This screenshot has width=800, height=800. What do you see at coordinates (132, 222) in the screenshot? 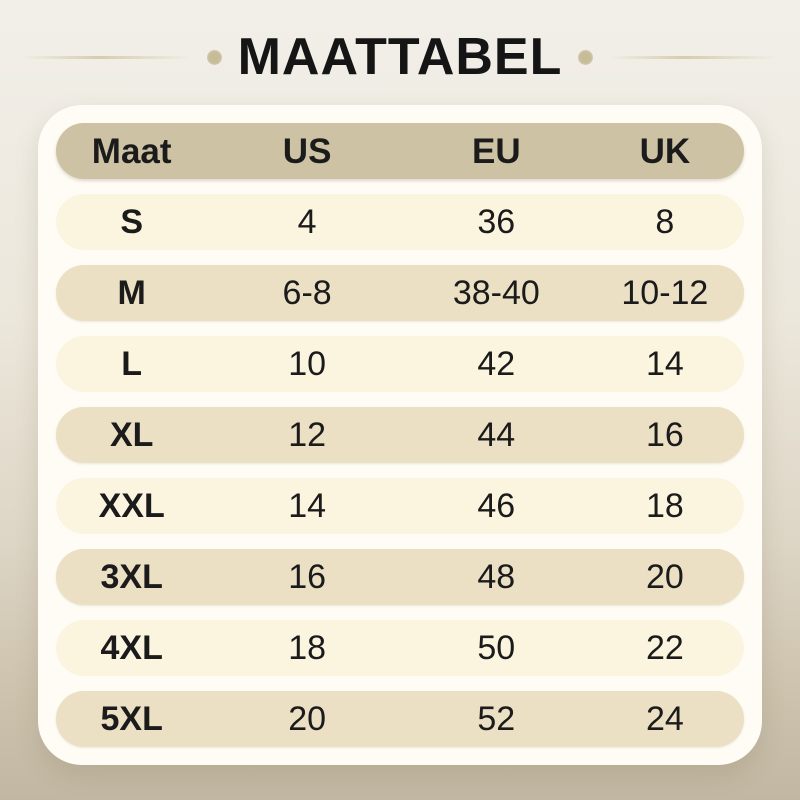
I see `size-label-cell: S` at bounding box center [132, 222].